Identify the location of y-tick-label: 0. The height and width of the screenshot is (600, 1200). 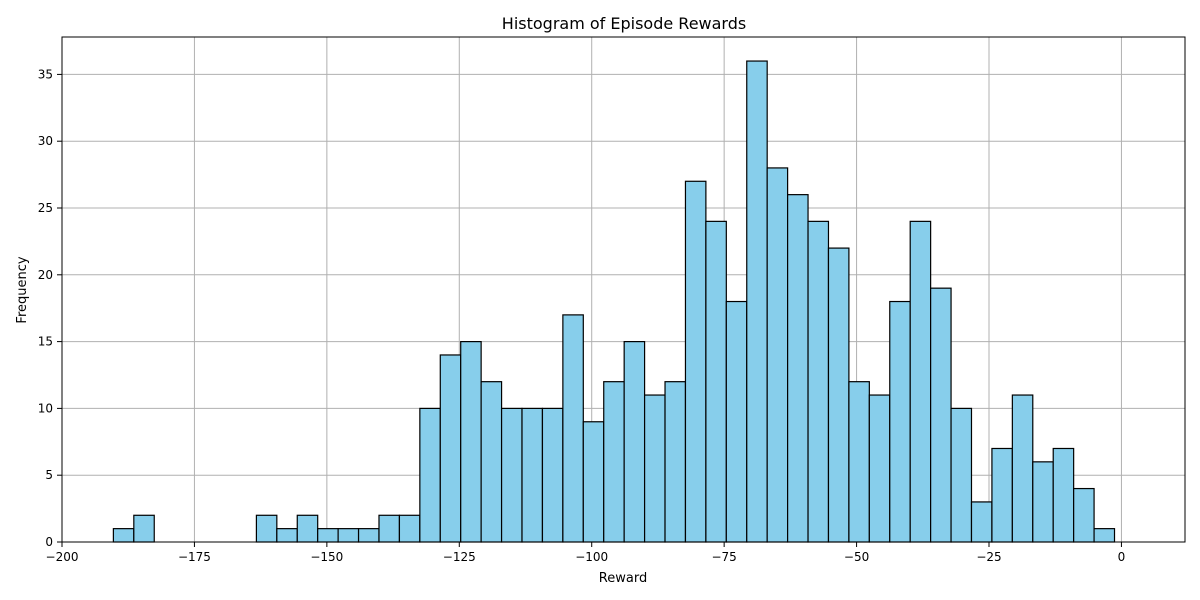
(49, 542).